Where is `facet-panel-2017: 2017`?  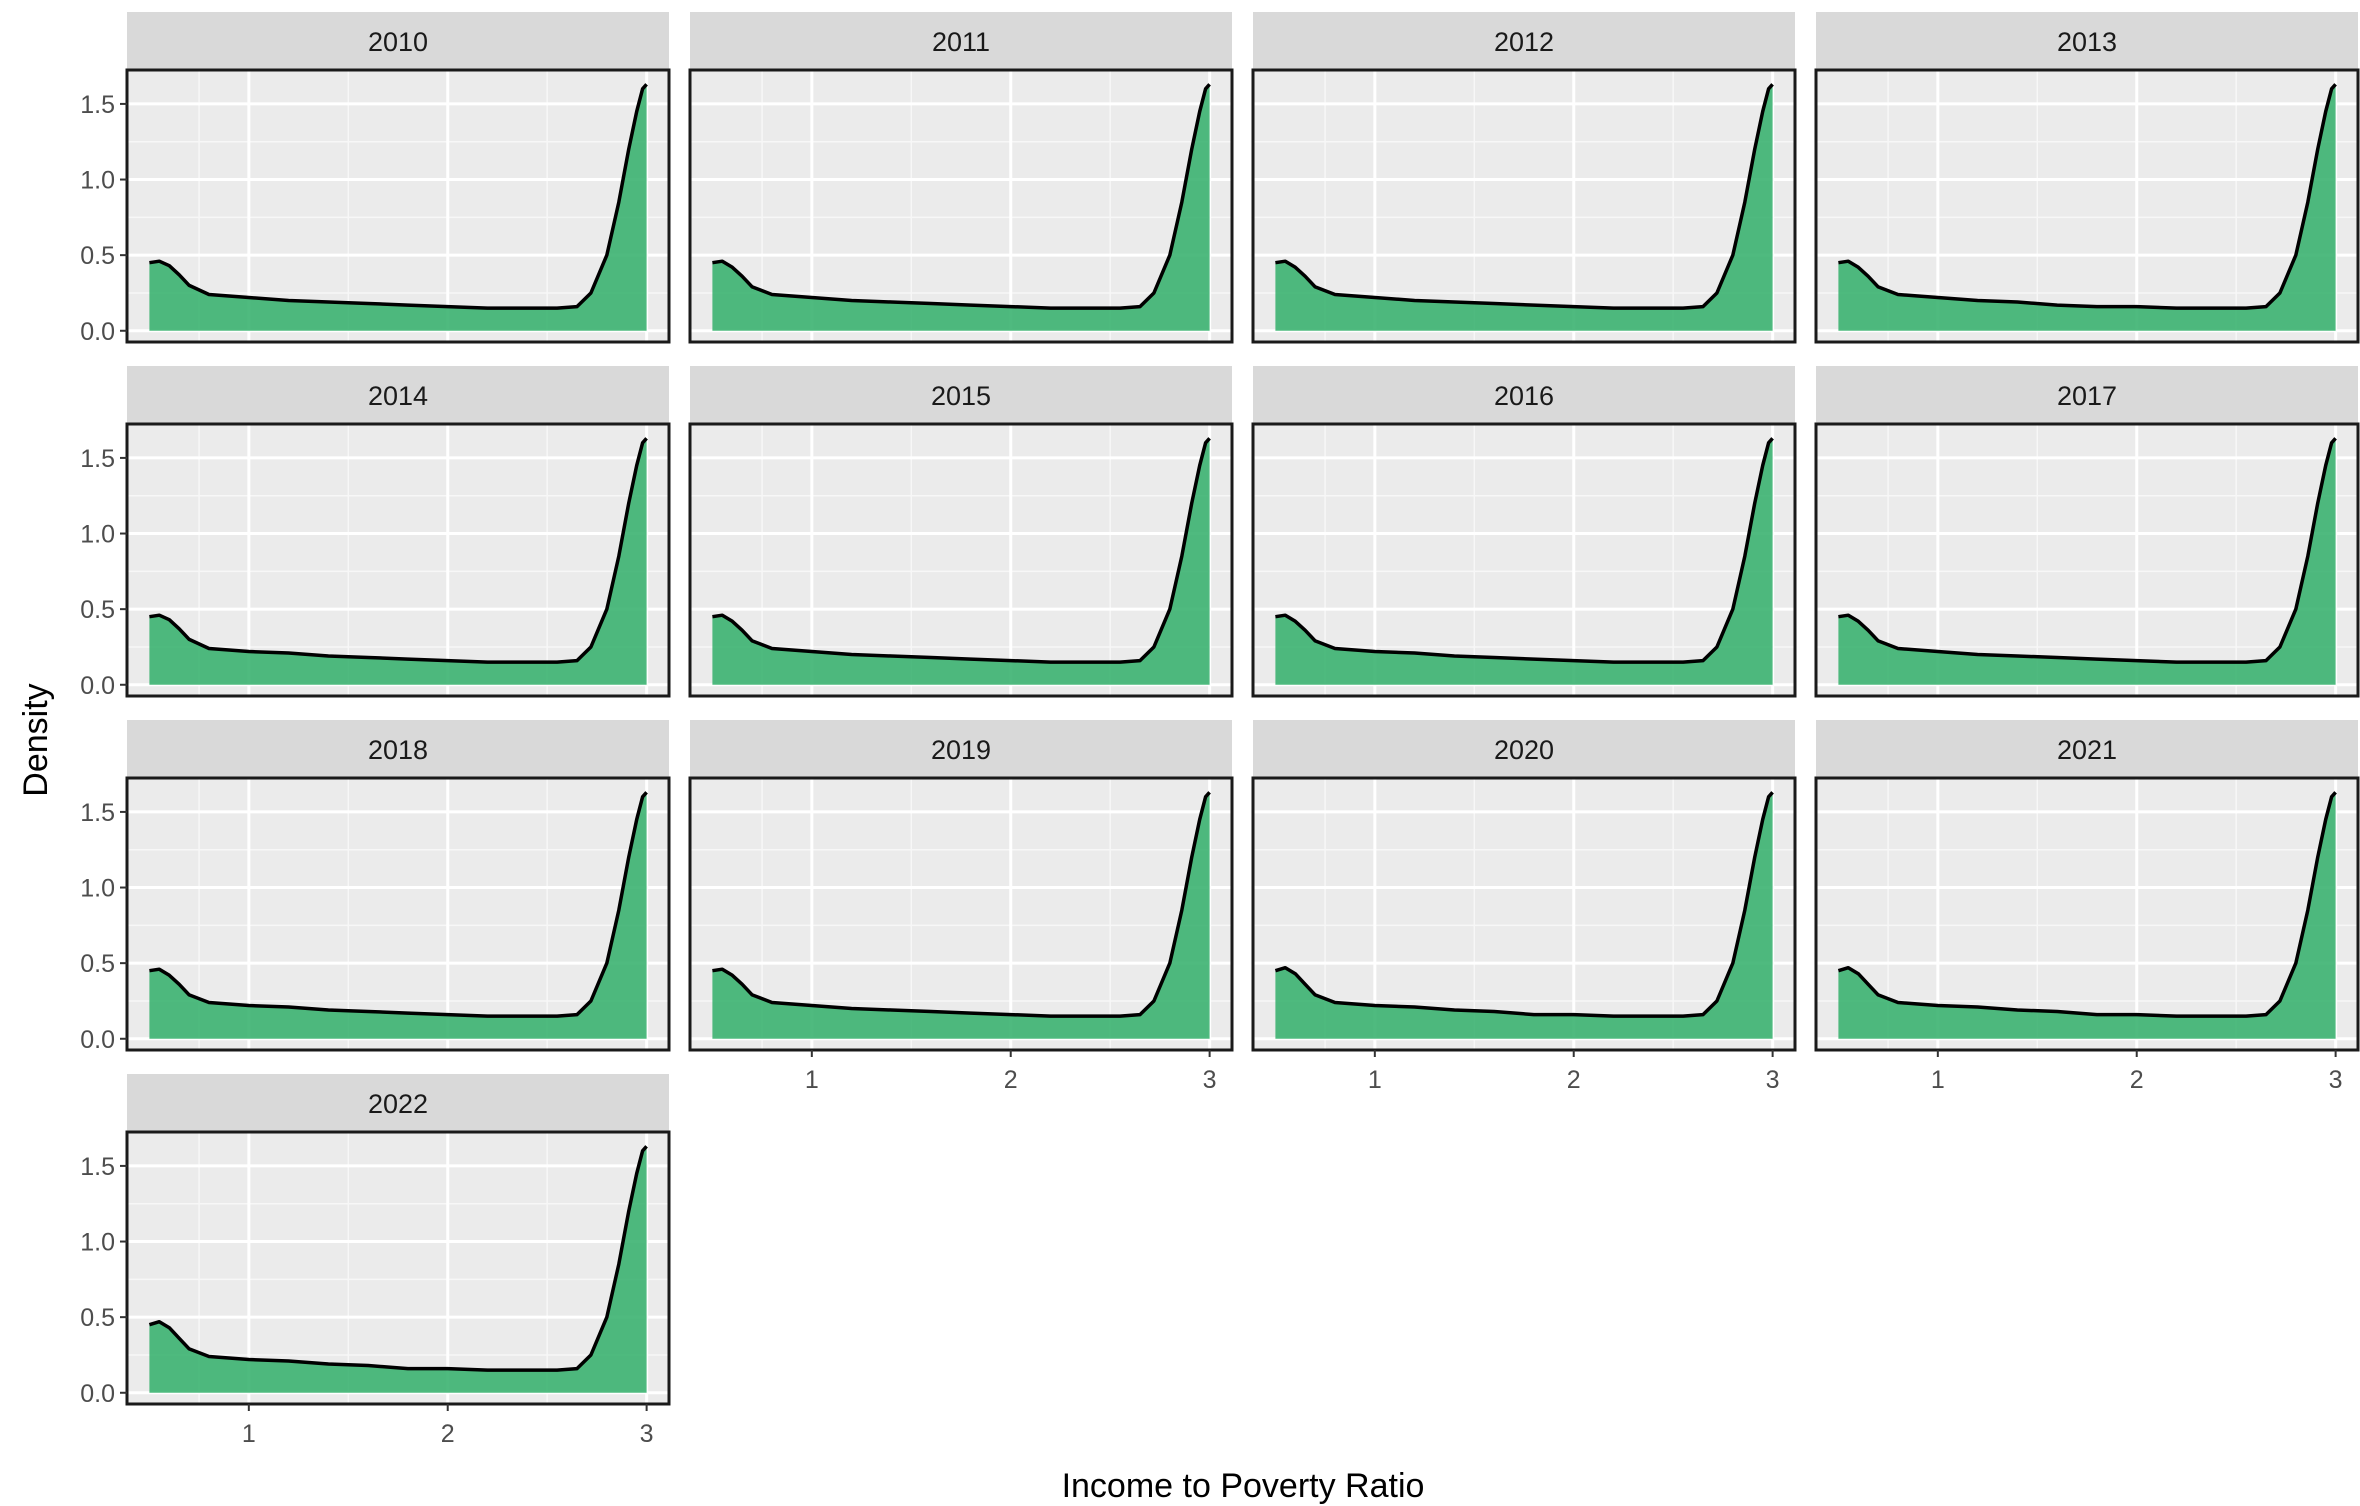
facet-panel-2017: 2017 is located at coordinates (2087, 532).